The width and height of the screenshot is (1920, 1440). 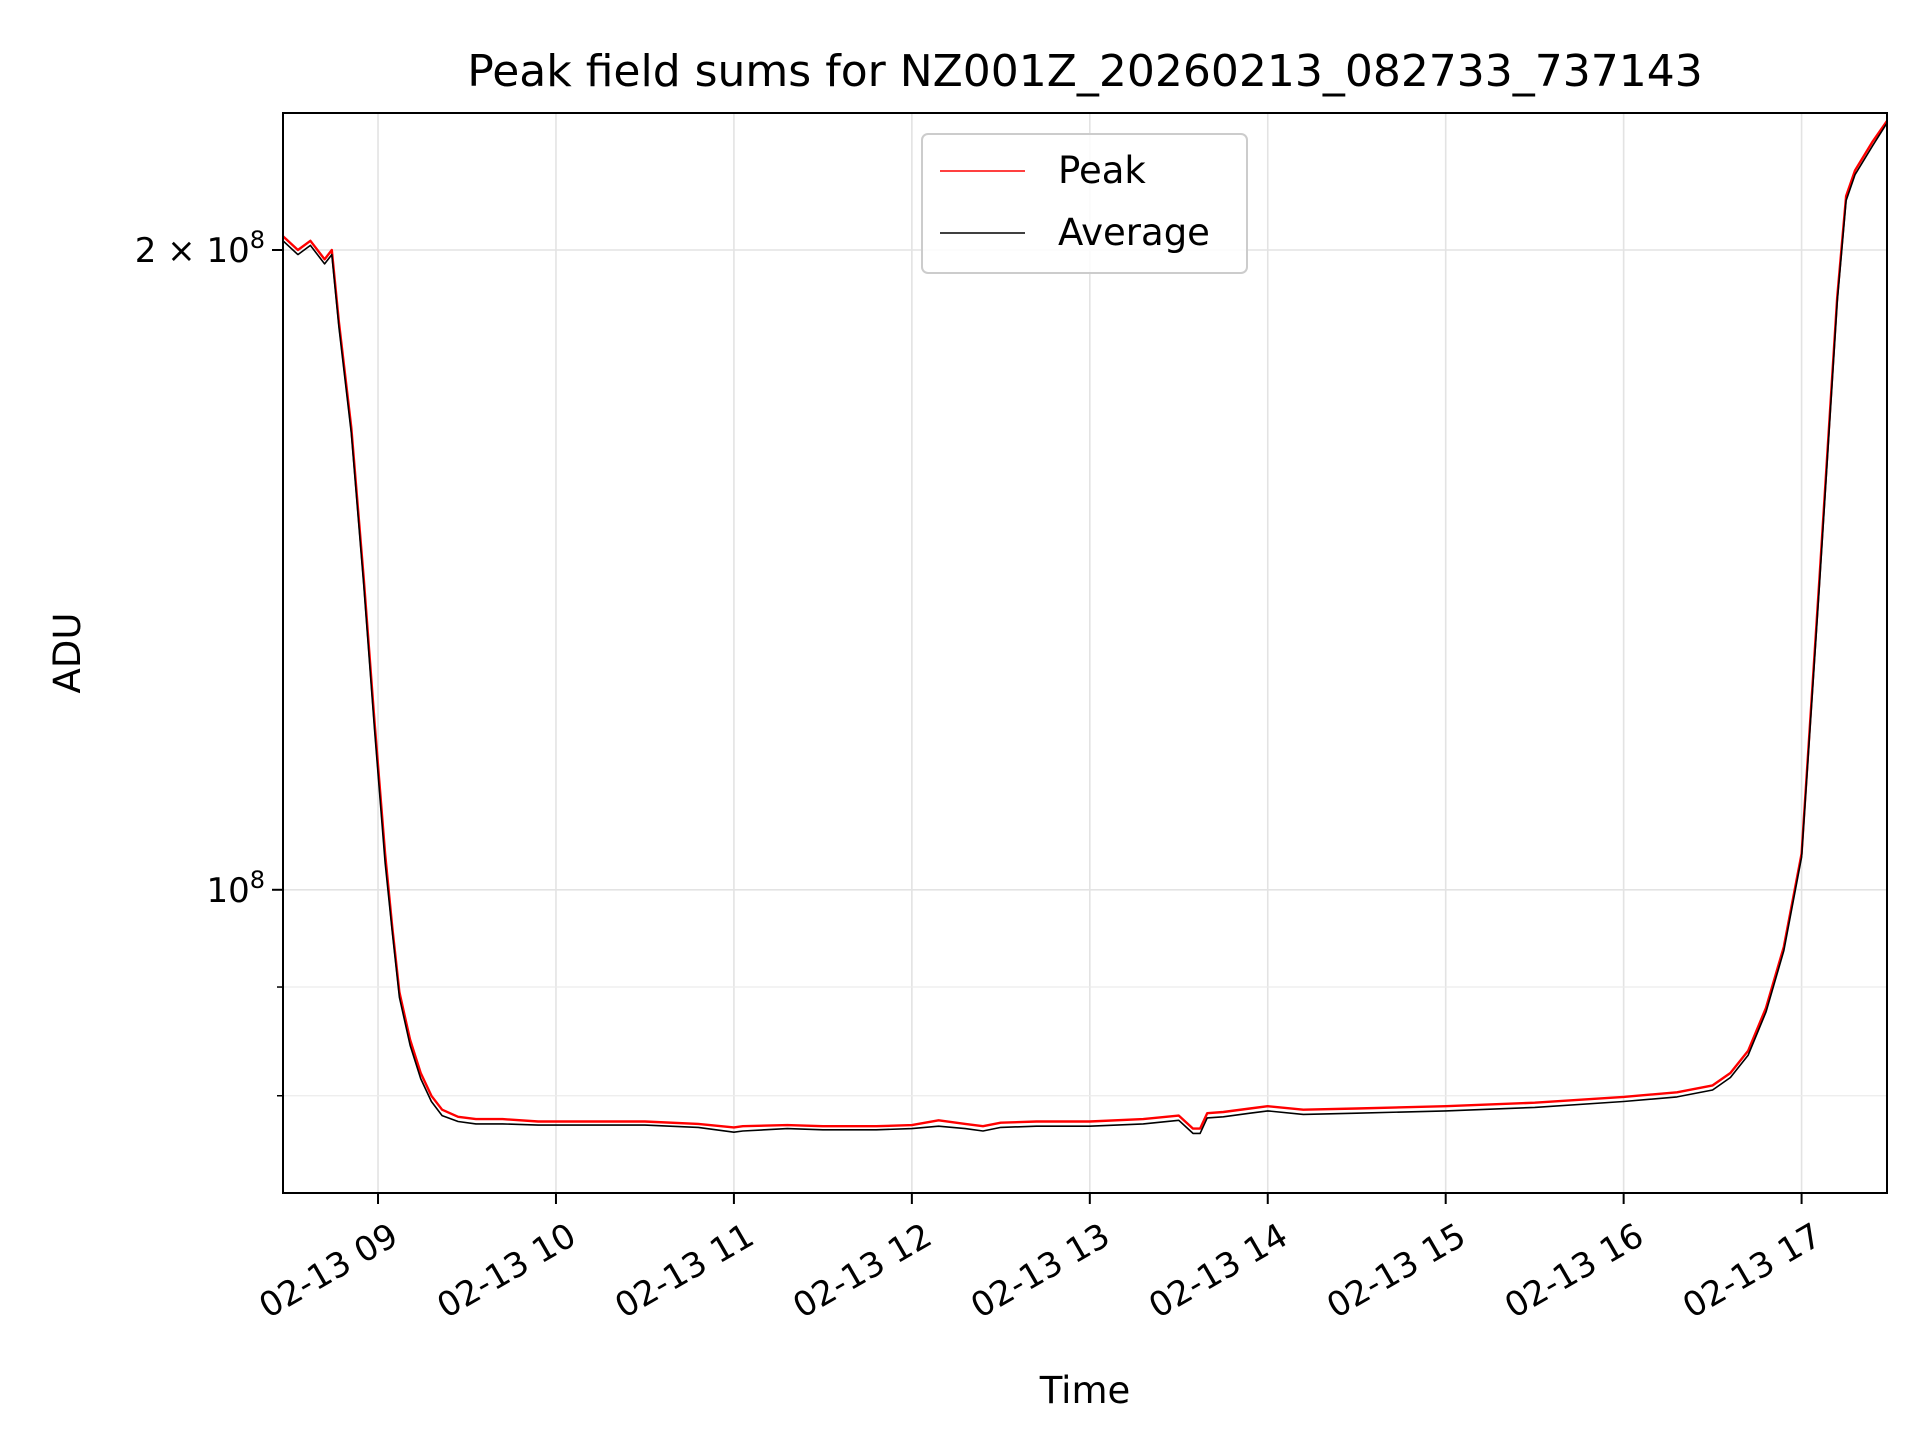 What do you see at coordinates (1085, 1390) in the screenshot?
I see `x-axis-label: Time` at bounding box center [1085, 1390].